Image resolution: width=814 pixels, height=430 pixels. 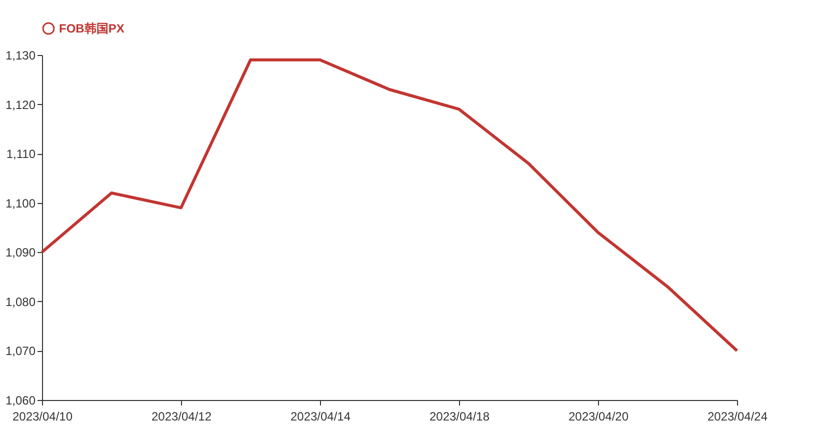 What do you see at coordinates (181, 417) in the screenshot?
I see `x-tick-label: 2023/04/12` at bounding box center [181, 417].